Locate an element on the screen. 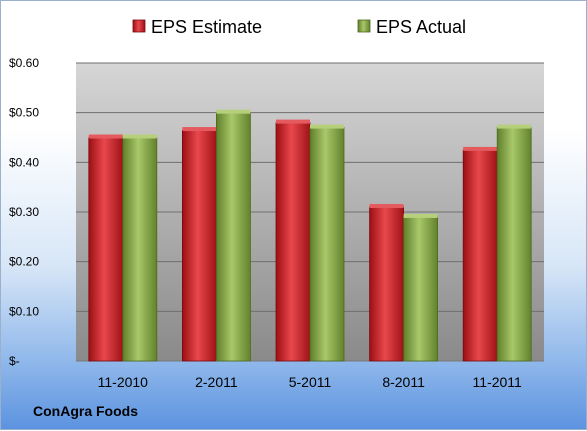  y-tick-label: $- is located at coordinates (14, 361).